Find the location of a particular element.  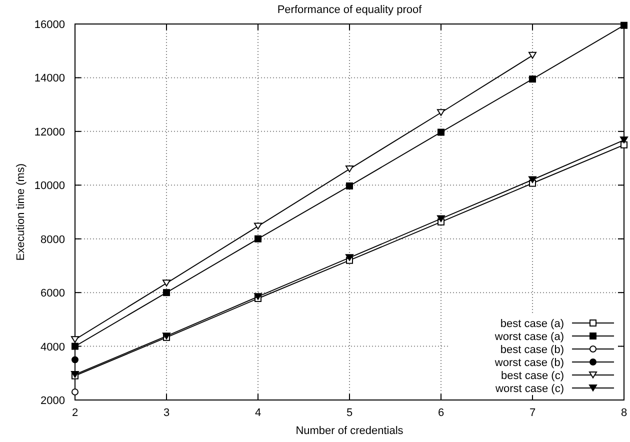

x-tick-label: 2 is located at coordinates (75, 413).